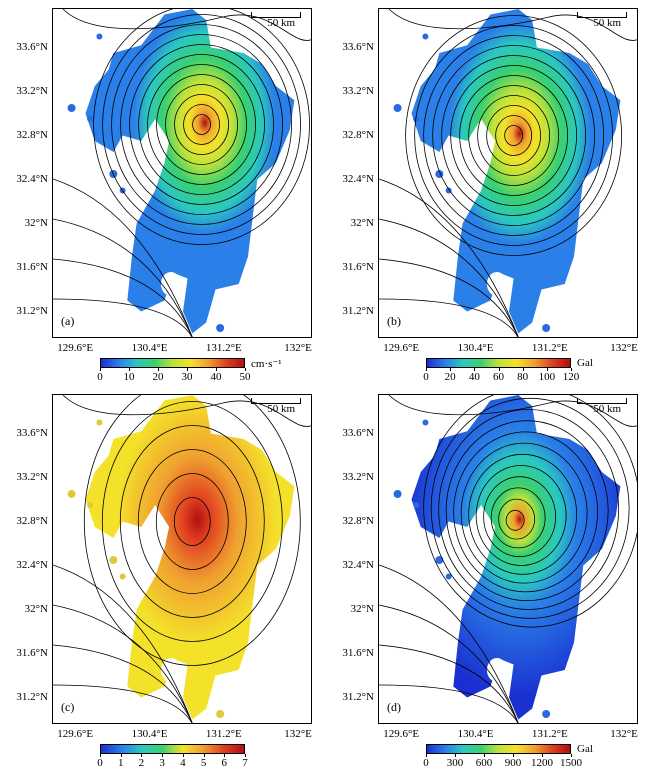 The height and width of the screenshot is (773, 651). Describe the element at coordinates (75, 734) in the screenshot. I see `lon-tick-label: 129.6°E` at that location.